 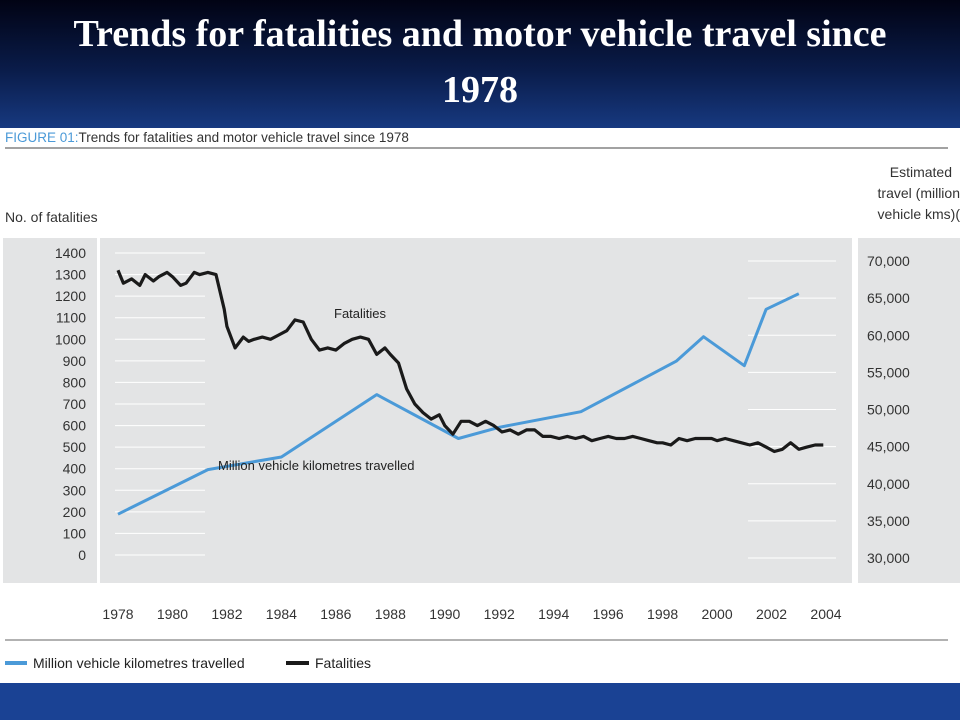 I want to click on left-tick-label: 900, so click(x=75, y=361).